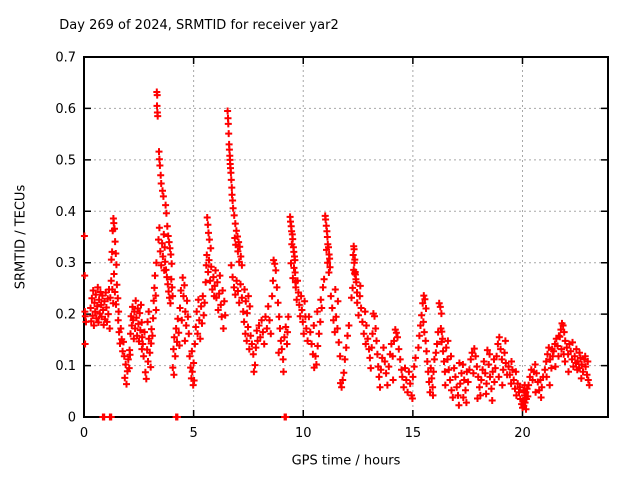 The image size is (640, 480). I want to click on x-axis-title: GPS time / hours, so click(346, 461).